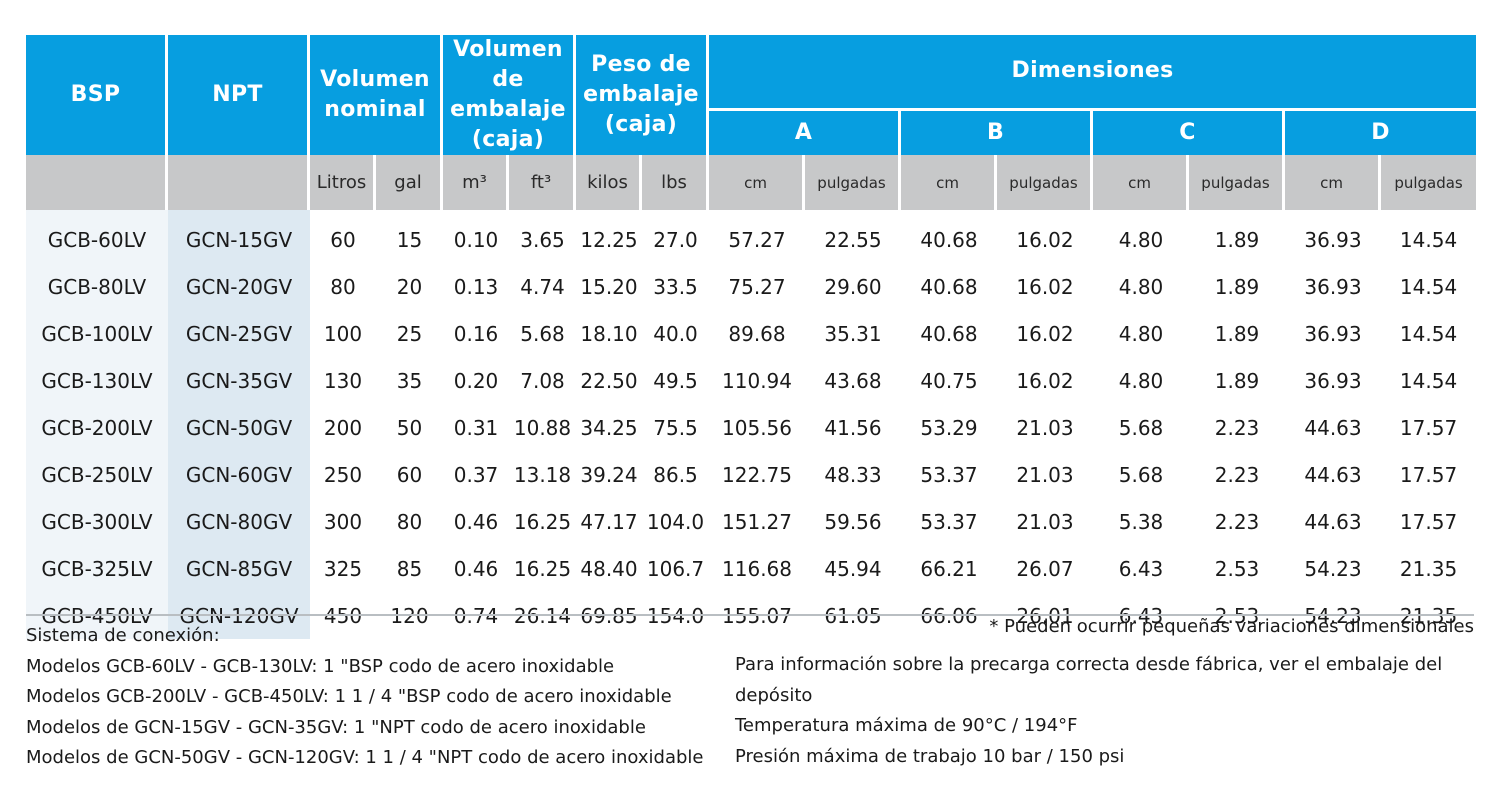  Describe the element at coordinates (853, 521) in the screenshot. I see `cell-dim-a-pulgadas: 59.56` at that location.